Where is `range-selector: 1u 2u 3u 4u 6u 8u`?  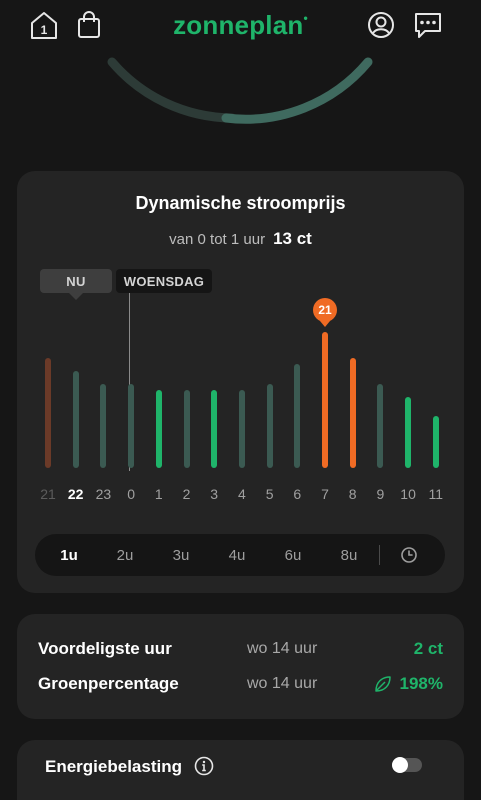
range-selector: 1u 2u 3u 4u 6u 8u is located at coordinates (240, 555).